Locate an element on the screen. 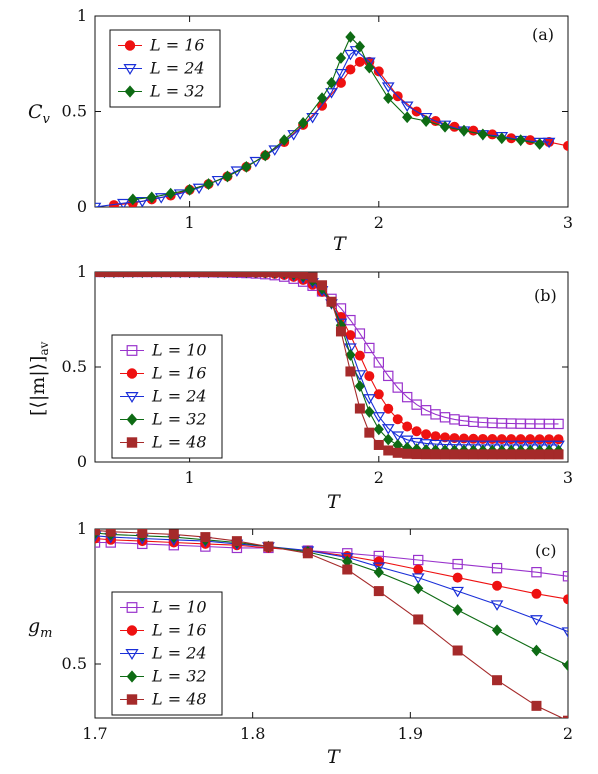 The height and width of the screenshot is (774, 598). x-tick-label: 1.9 is located at coordinates (410, 733).